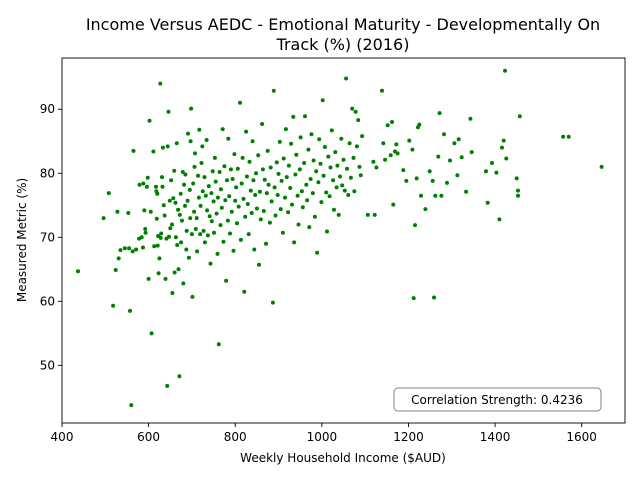  Describe the element at coordinates (581, 437) in the screenshot. I see `x-tick-label: 1600` at that location.